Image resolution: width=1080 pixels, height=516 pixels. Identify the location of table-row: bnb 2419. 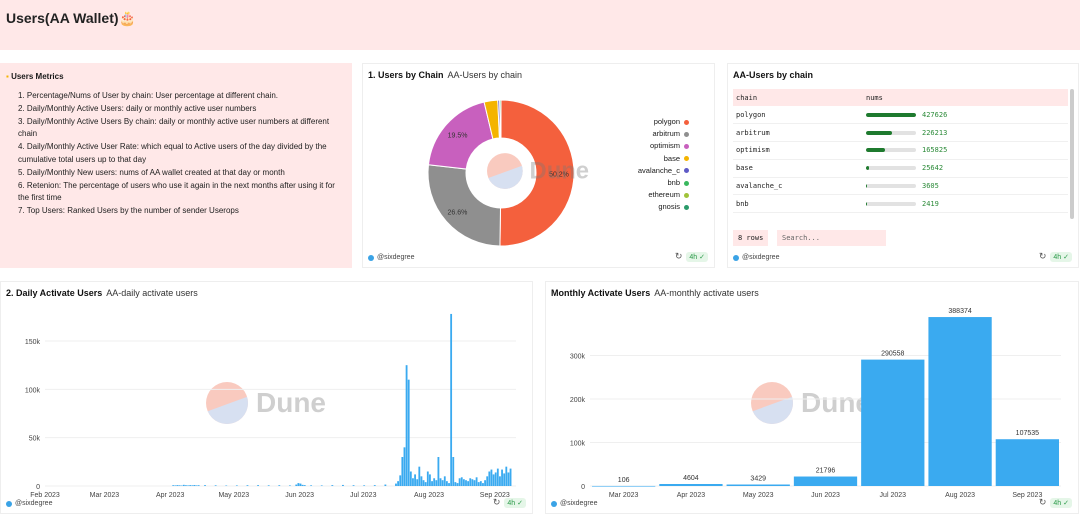
(900, 204).